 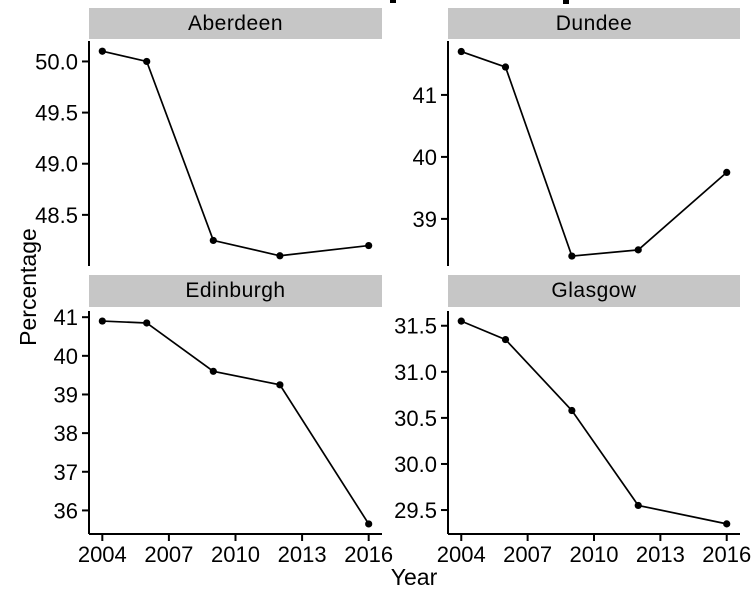 I want to click on facet-strip-label: Glasgow, so click(x=594, y=290).